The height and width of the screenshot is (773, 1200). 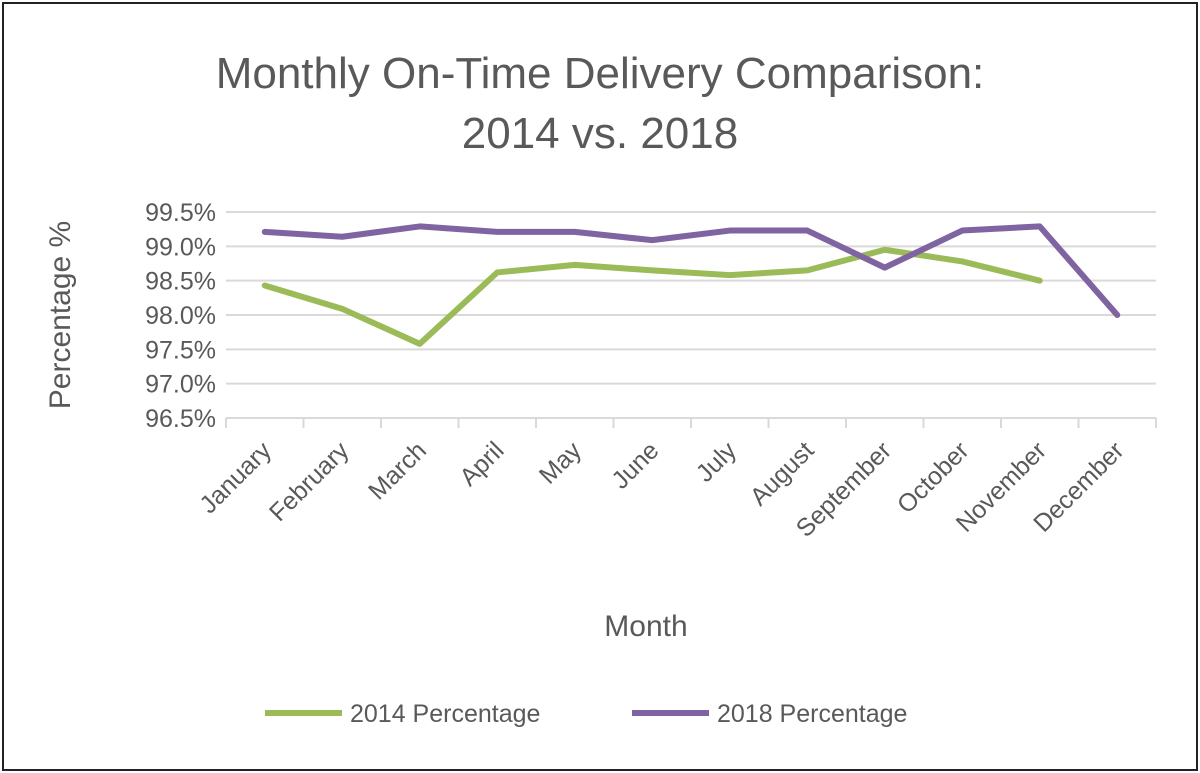 What do you see at coordinates (600, 133) in the screenshot?
I see `chart-title-line-2: 2014 vs. 2018` at bounding box center [600, 133].